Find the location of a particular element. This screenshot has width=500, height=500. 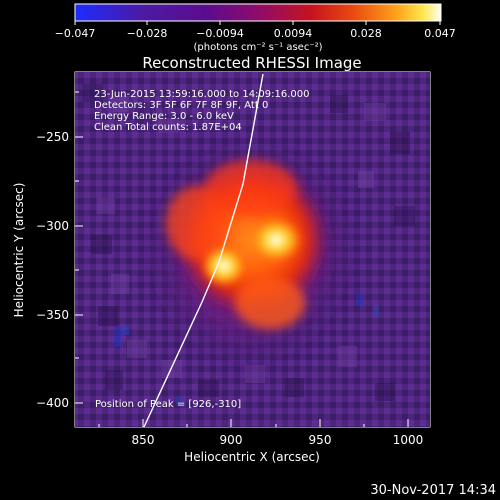

colorbar-tick-label: −0.0094 is located at coordinates (220, 33).